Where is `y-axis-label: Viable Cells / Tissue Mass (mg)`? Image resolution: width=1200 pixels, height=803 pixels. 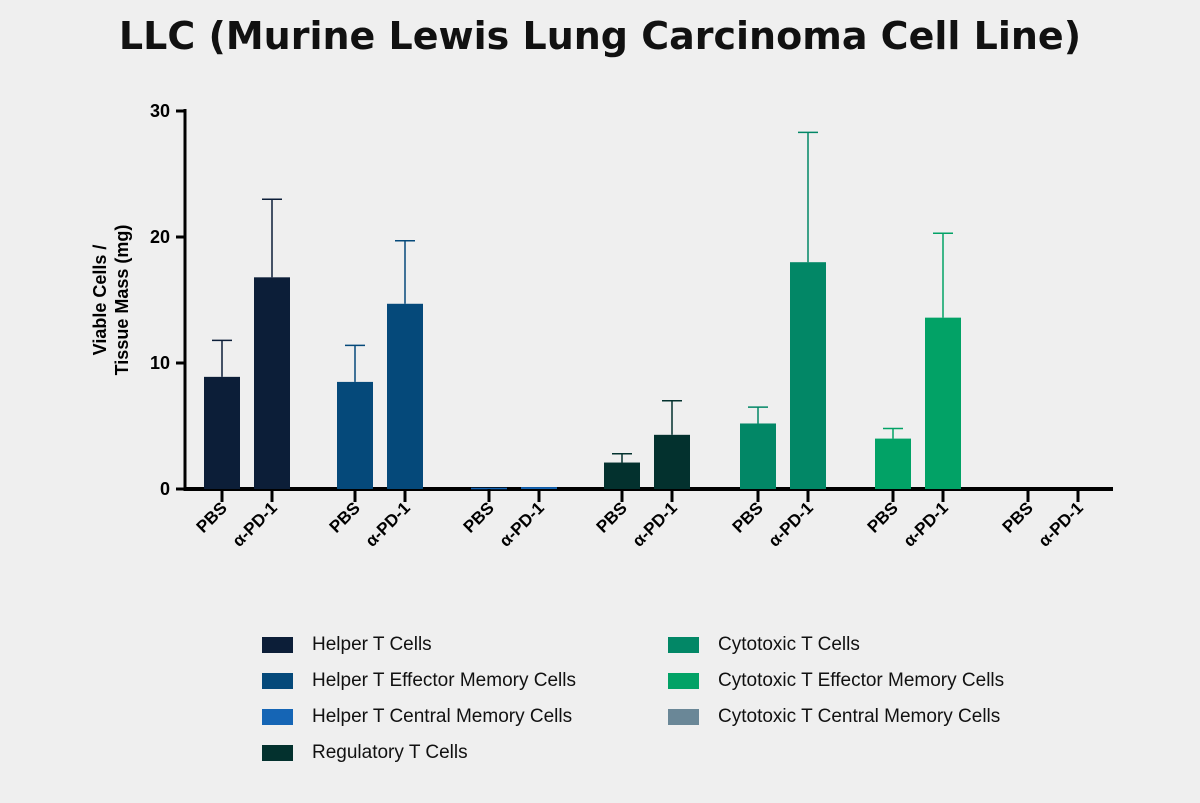 y-axis-label: Viable Cells / Tissue Mass (mg) is located at coordinates (111, 300).